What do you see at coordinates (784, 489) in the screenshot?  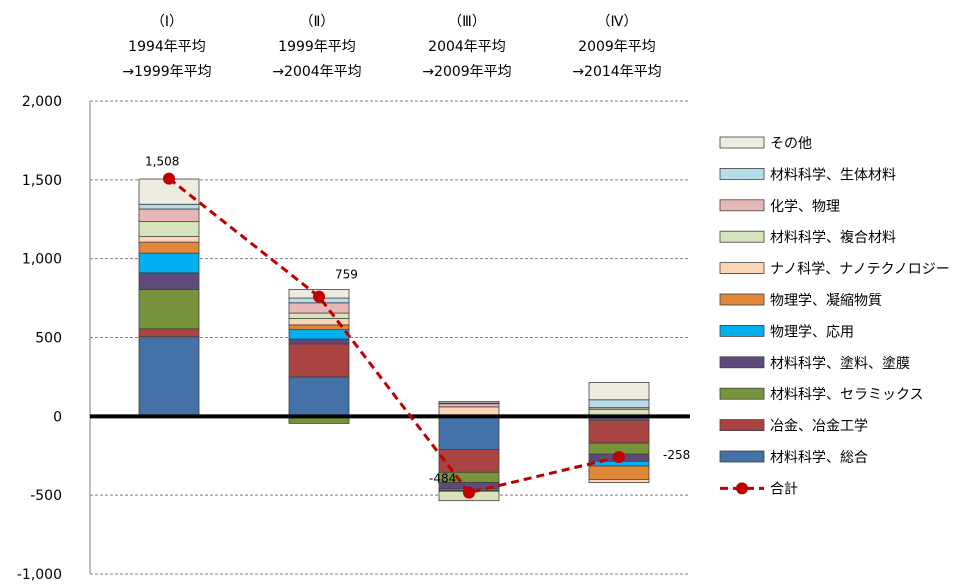 I see `legend-label: 合計` at bounding box center [784, 489].